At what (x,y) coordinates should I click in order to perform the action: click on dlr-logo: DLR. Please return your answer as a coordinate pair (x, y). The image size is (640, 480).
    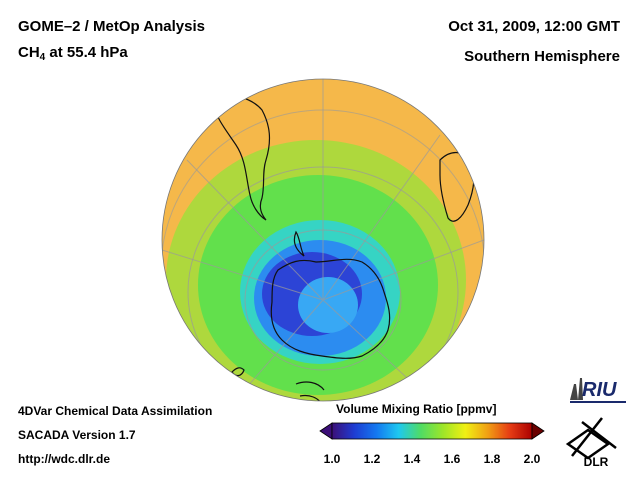
    Looking at the image, I should click on (591, 442).